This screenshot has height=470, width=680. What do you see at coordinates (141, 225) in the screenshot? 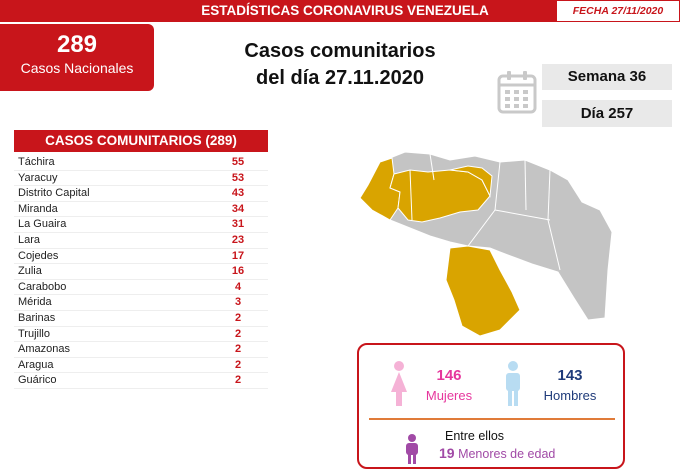
I see `table-row: La Guaira 31` at bounding box center [141, 225].